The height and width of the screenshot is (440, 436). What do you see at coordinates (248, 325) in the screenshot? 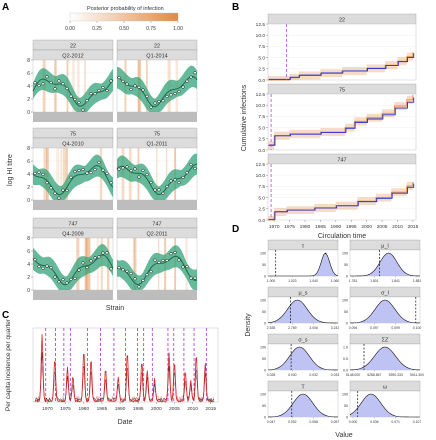
I see `y-axis-label: Density` at bounding box center [248, 325].